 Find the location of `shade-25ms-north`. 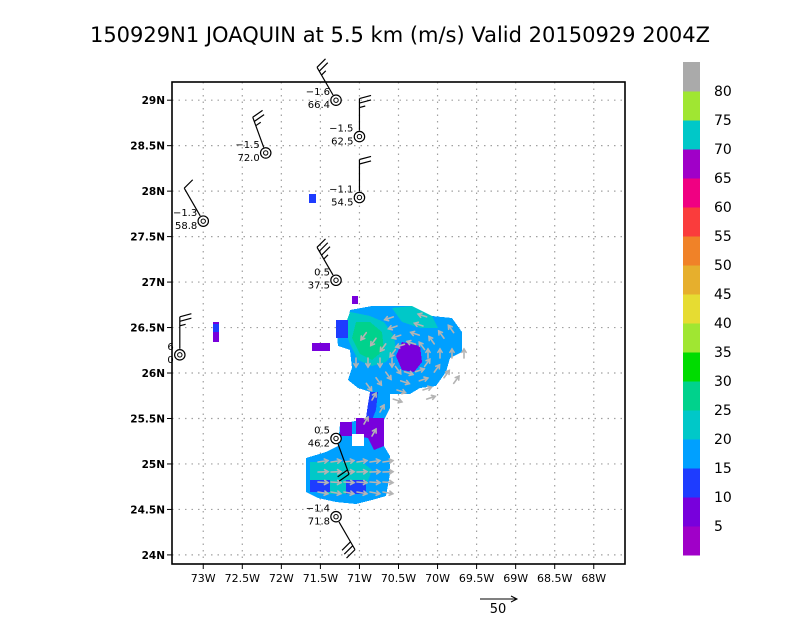

shade-25ms-north is located at coordinates (368, 341).